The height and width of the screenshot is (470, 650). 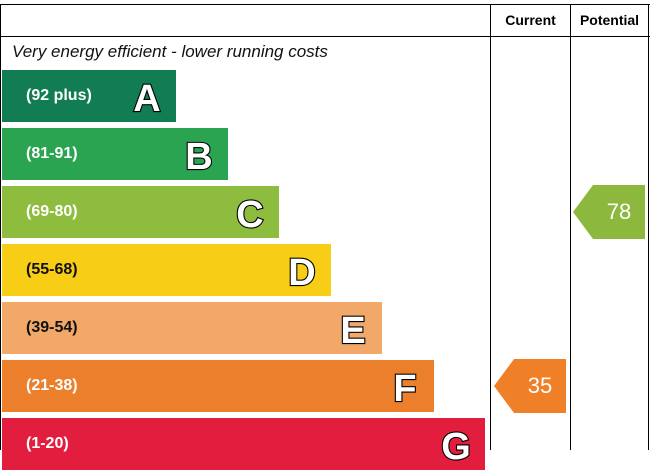 I want to click on band-letter: G, so click(x=456, y=447).